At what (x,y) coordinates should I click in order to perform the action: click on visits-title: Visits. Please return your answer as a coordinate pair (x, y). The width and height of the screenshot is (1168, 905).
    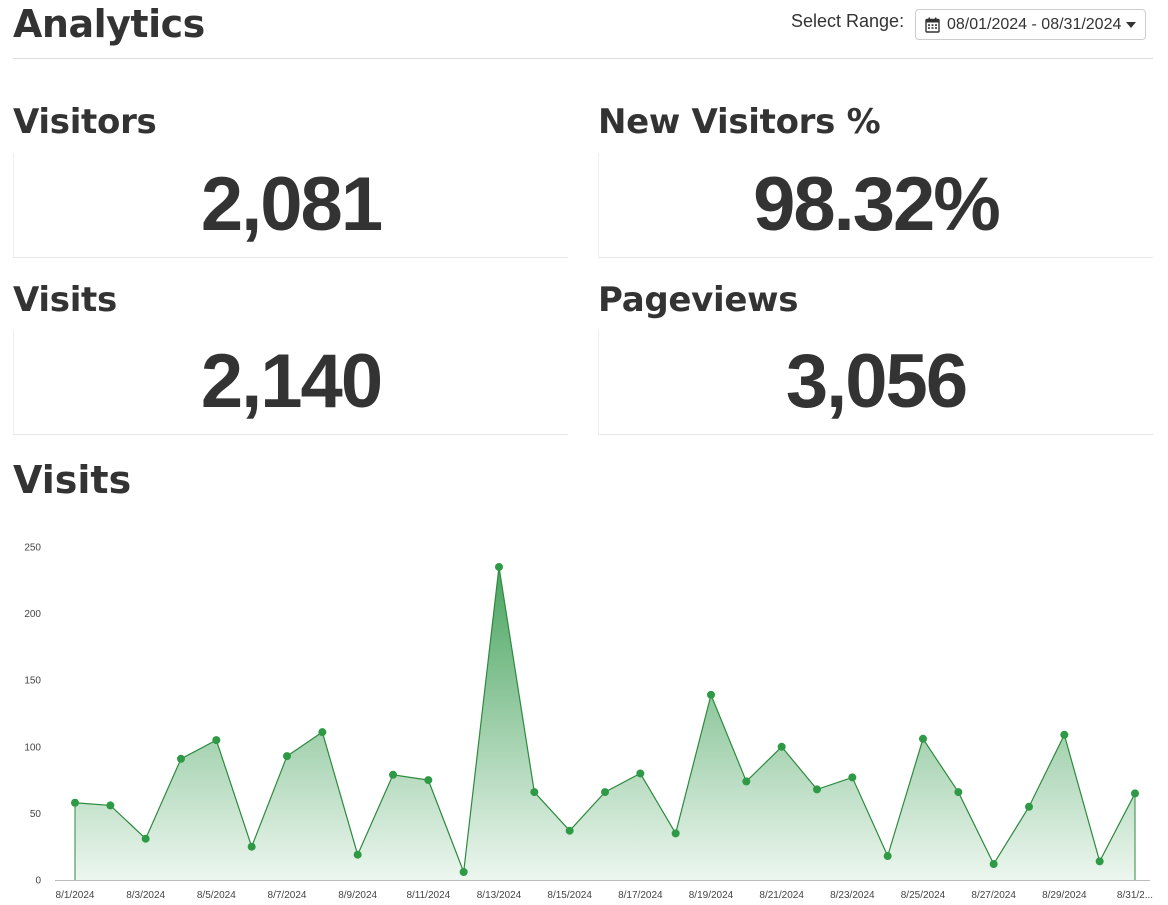
    Looking at the image, I should click on (65, 300).